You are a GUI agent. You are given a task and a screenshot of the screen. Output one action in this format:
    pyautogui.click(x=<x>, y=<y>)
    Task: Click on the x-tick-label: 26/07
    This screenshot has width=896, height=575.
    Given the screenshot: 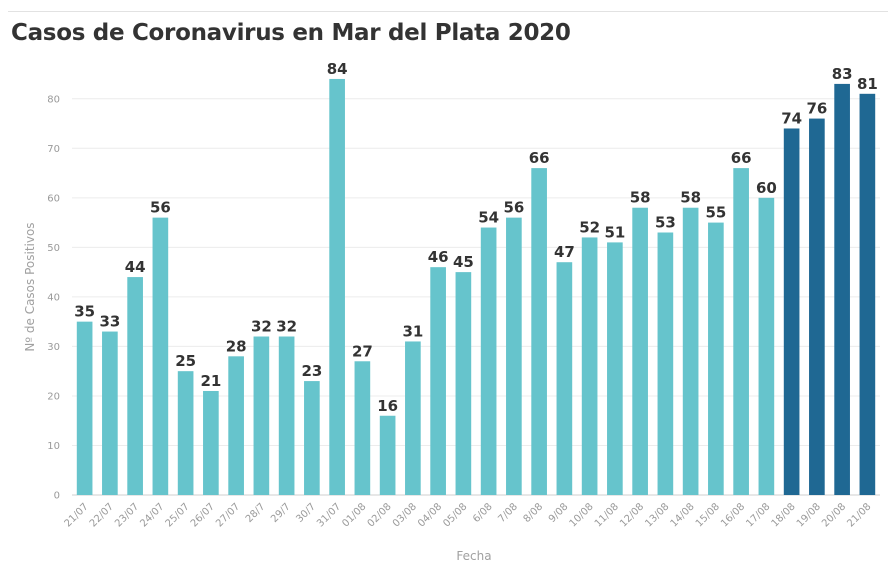 What is the action you would take?
    pyautogui.click(x=203, y=515)
    